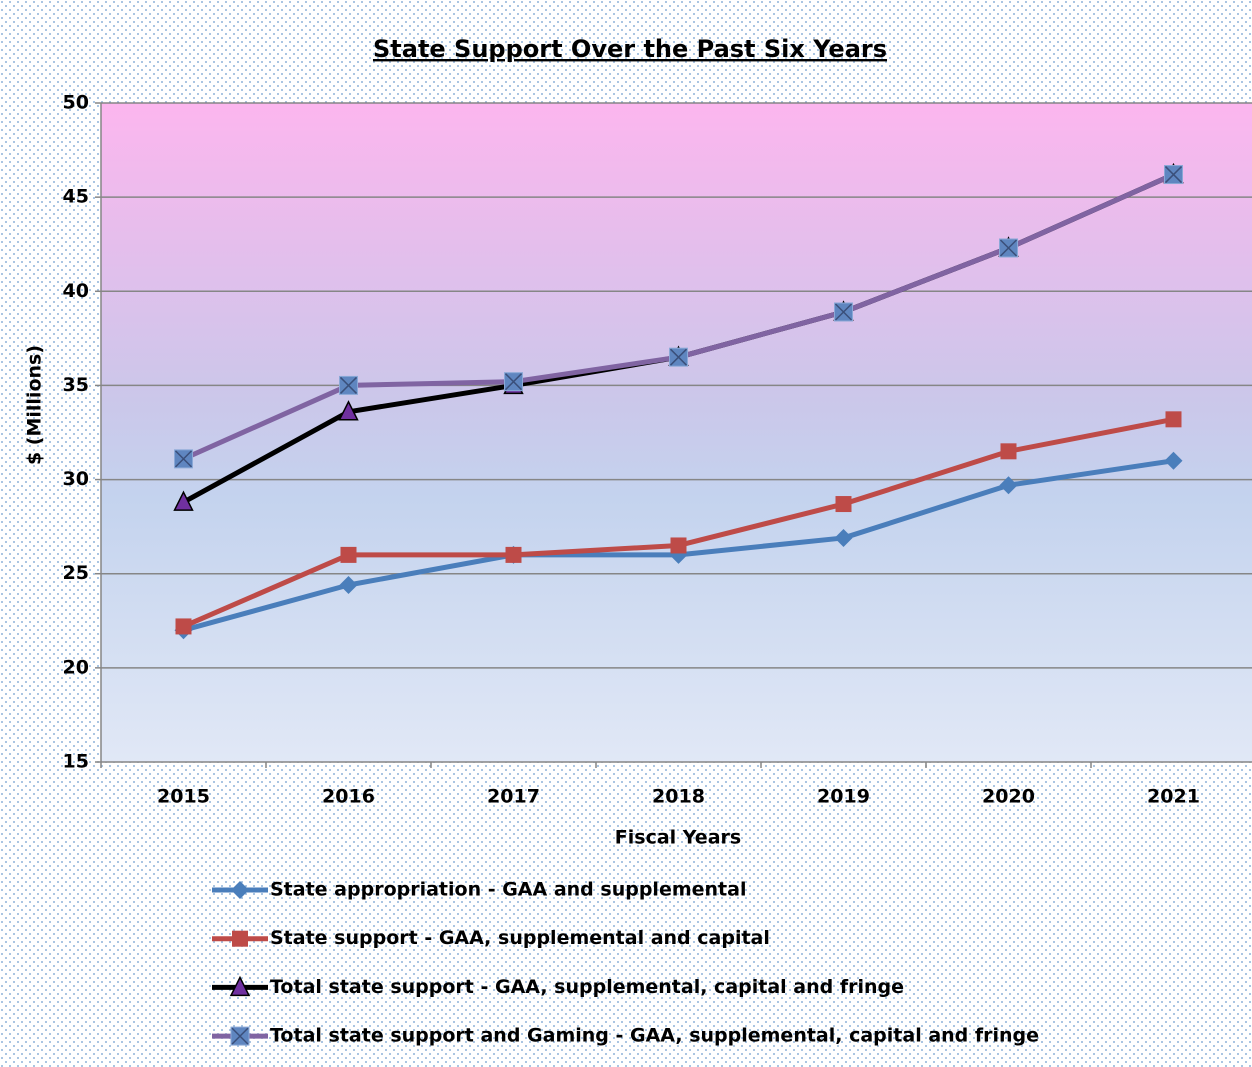 This screenshot has width=1252, height=1067. I want to click on x-tick-label: 2021, so click(1173, 797).